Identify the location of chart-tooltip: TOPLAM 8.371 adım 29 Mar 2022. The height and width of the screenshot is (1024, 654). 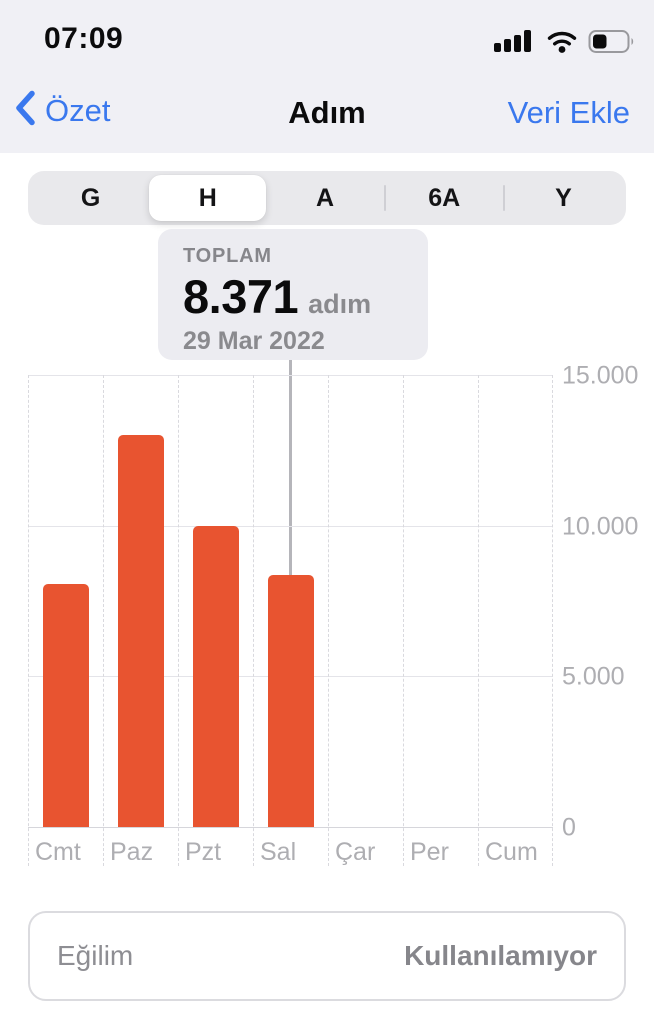
(293, 294).